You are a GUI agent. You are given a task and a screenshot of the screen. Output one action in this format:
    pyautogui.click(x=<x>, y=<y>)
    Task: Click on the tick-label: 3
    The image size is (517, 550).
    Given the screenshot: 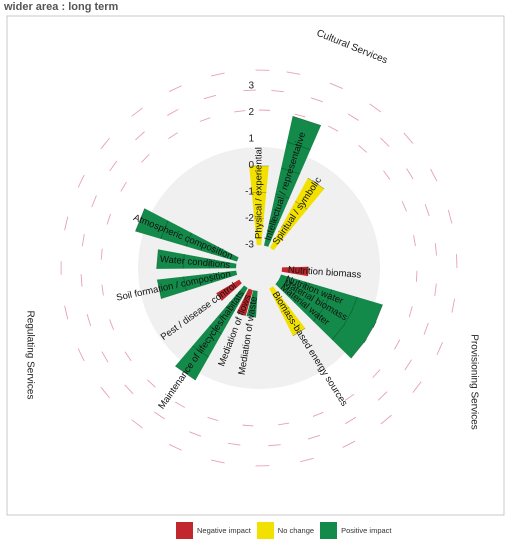 What is the action you would take?
    pyautogui.click(x=251, y=86)
    